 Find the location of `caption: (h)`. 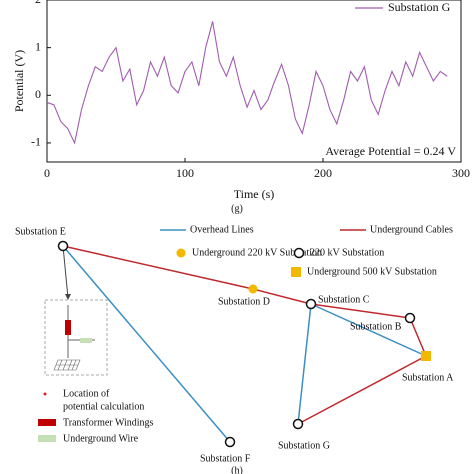

caption: (h) is located at coordinates (237, 469).